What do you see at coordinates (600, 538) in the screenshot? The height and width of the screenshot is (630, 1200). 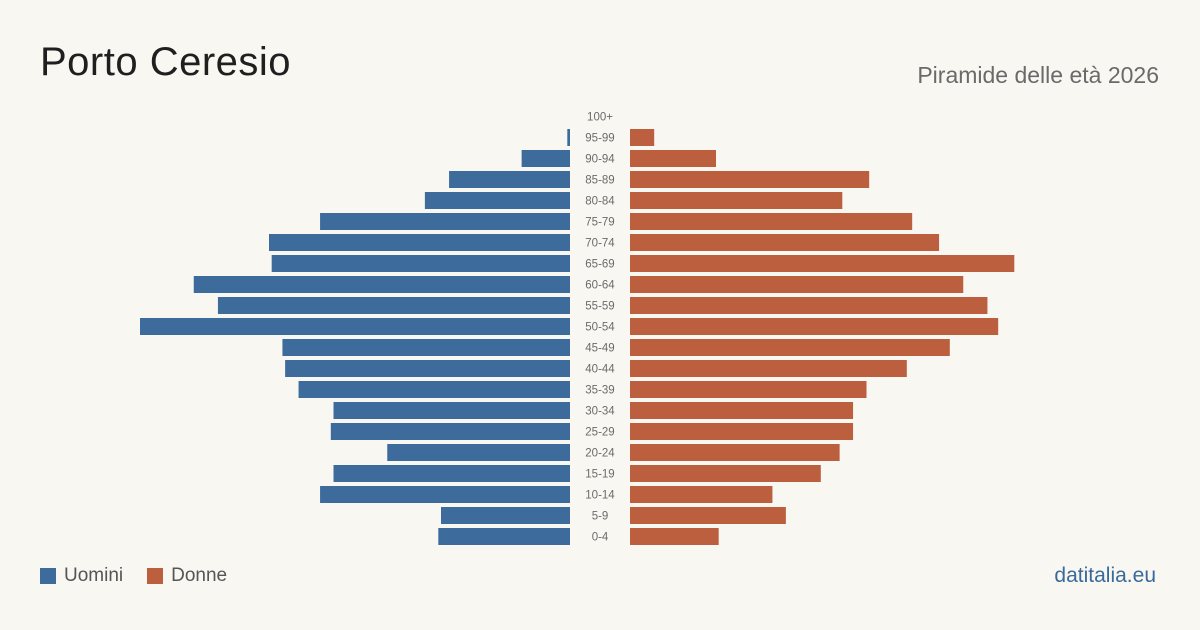 I see `age-label-0-4: 0-4` at bounding box center [600, 538].